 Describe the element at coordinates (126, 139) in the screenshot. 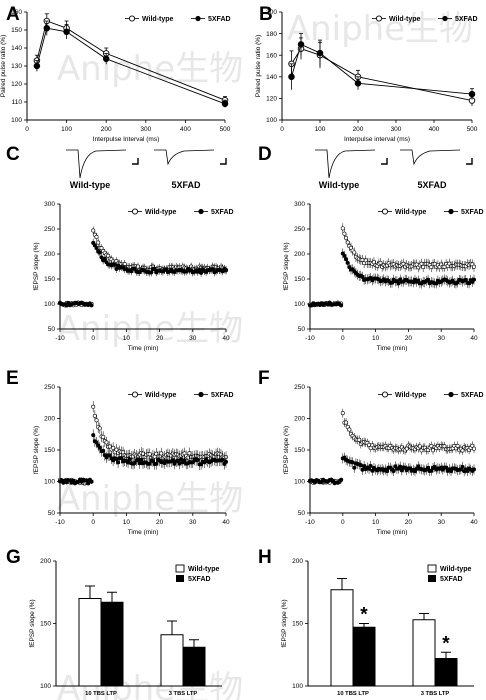

I see `x-axis-label: Interpulse Interval (ms)` at that location.